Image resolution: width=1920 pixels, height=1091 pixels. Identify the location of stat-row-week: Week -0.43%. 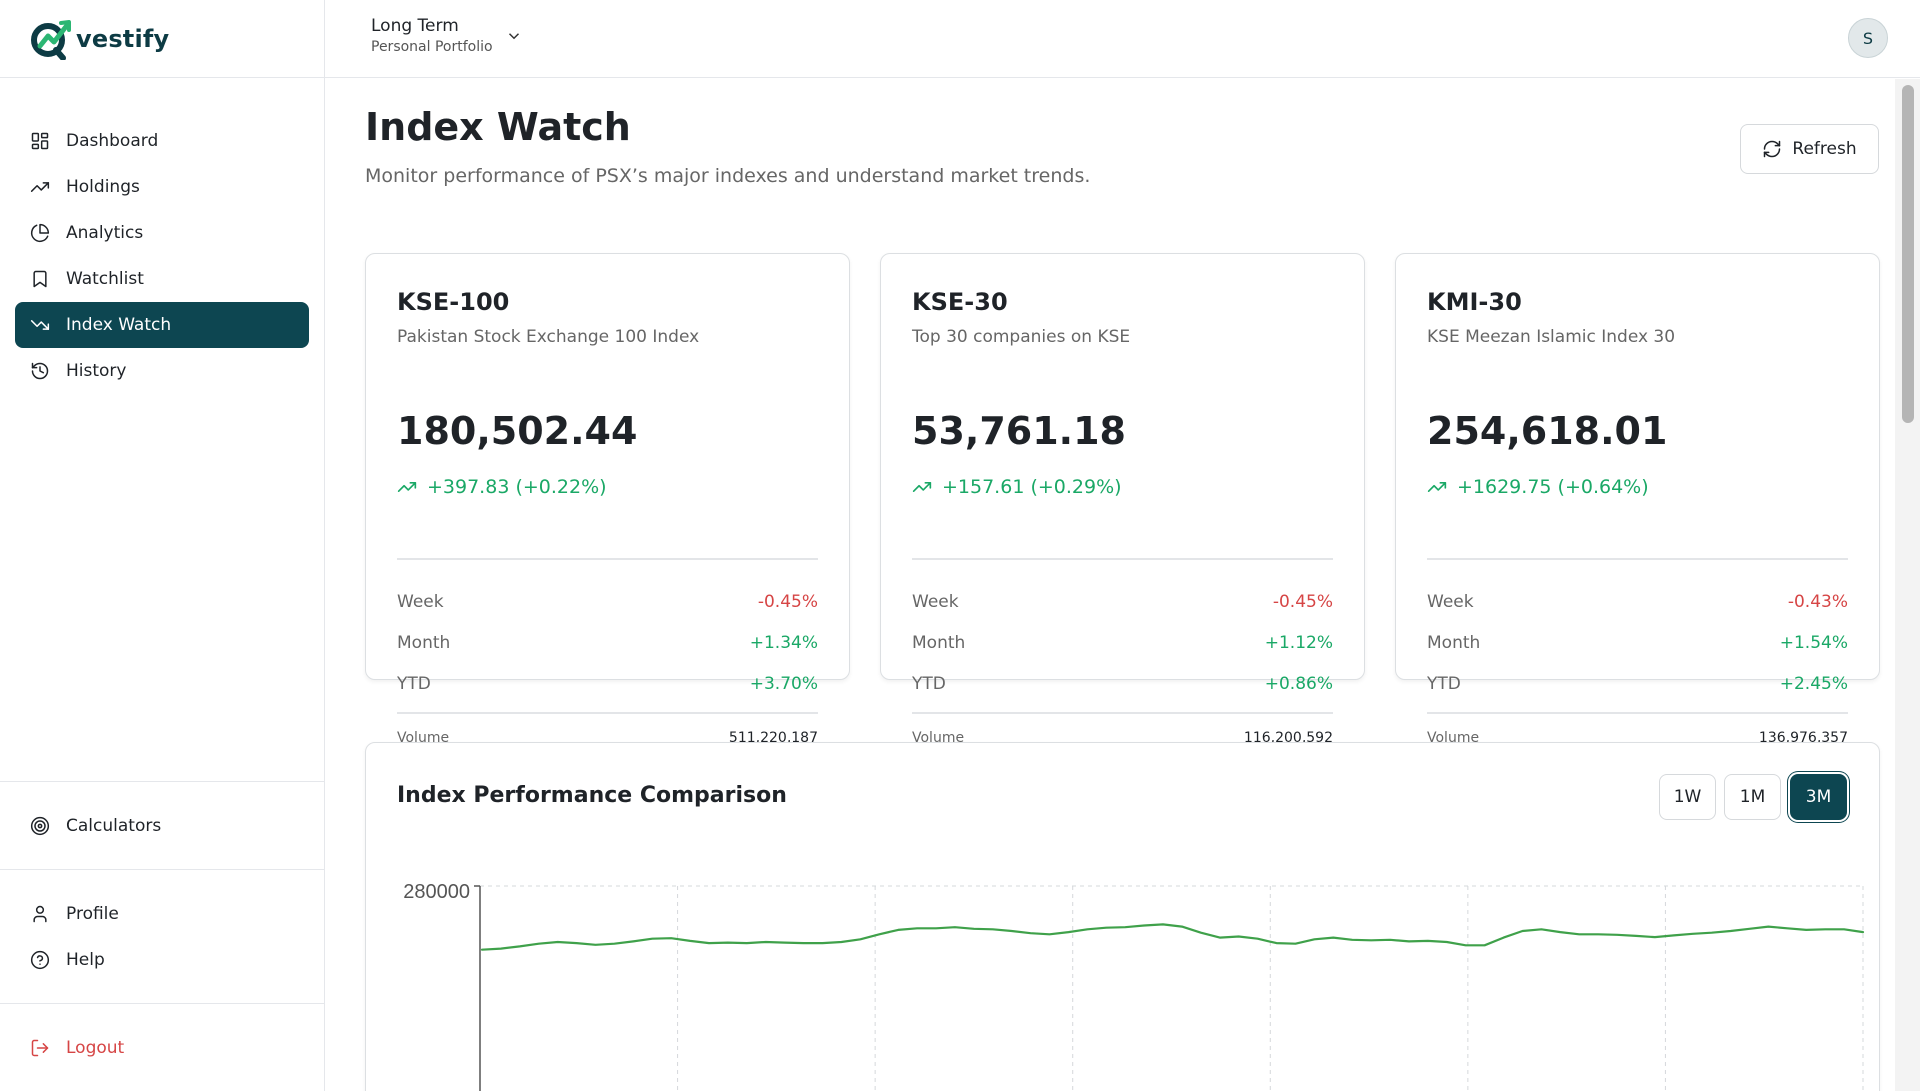
(1637, 602).